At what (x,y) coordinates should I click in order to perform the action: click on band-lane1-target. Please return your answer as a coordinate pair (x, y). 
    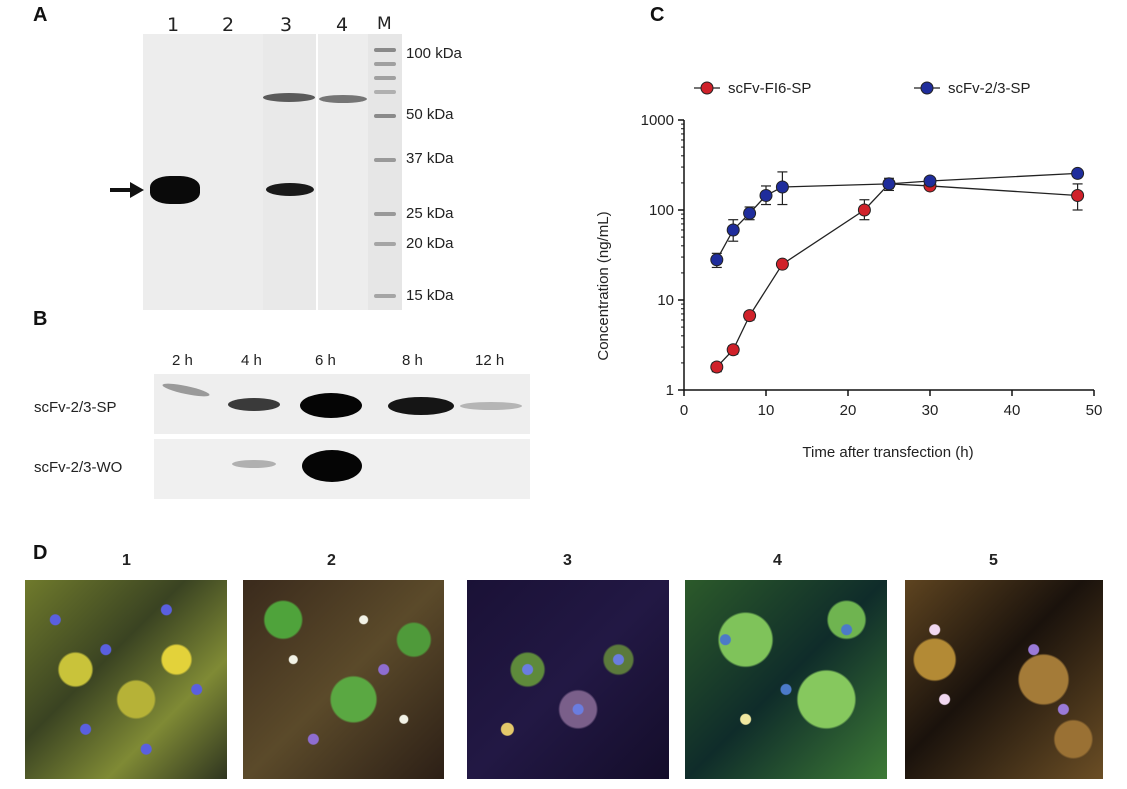
    Looking at the image, I should click on (175, 190).